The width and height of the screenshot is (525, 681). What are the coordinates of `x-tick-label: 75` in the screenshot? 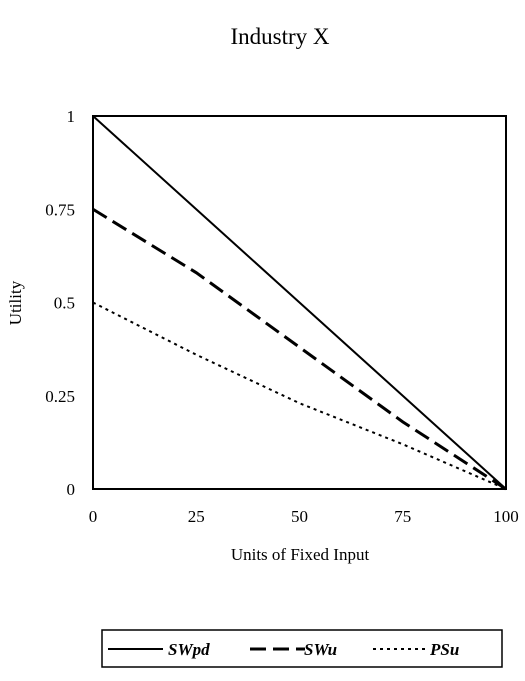 It's located at (402, 516).